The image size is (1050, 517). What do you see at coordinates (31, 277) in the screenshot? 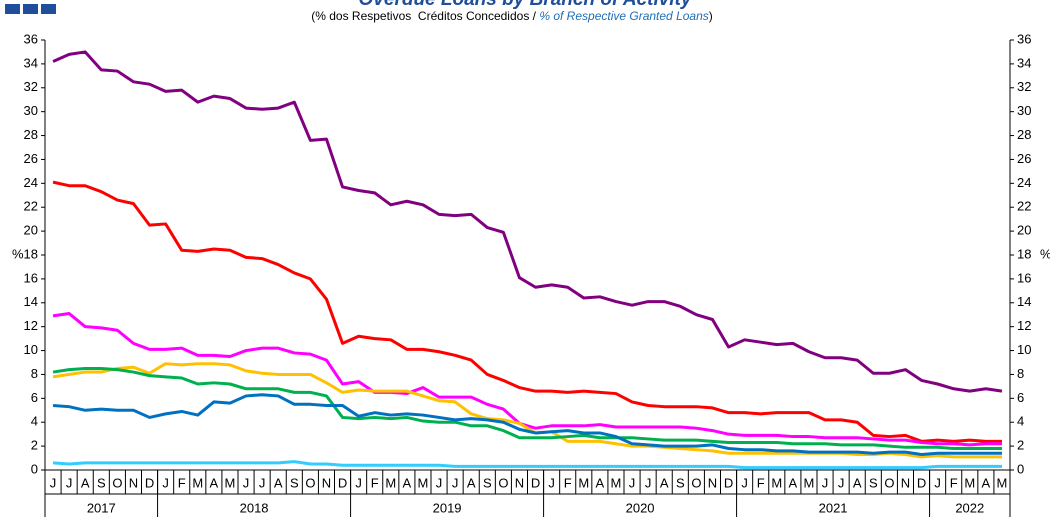
I see `y-tick-label: 16` at bounding box center [31, 277].